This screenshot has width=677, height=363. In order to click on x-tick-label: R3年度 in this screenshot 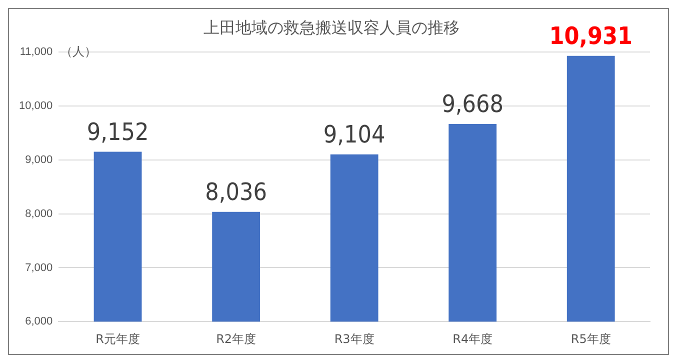, I will do `click(354, 339)`.